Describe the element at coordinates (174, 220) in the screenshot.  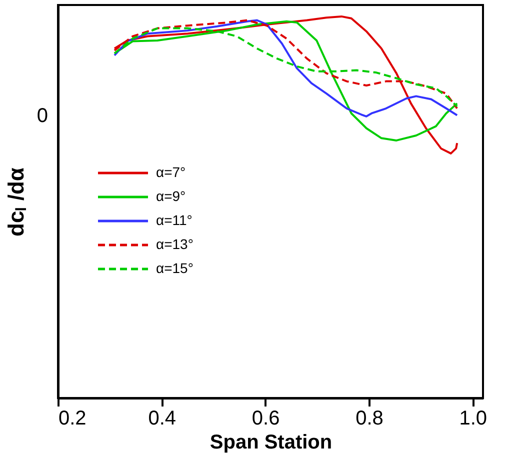
I see `legend-label: α=11°` at that location.